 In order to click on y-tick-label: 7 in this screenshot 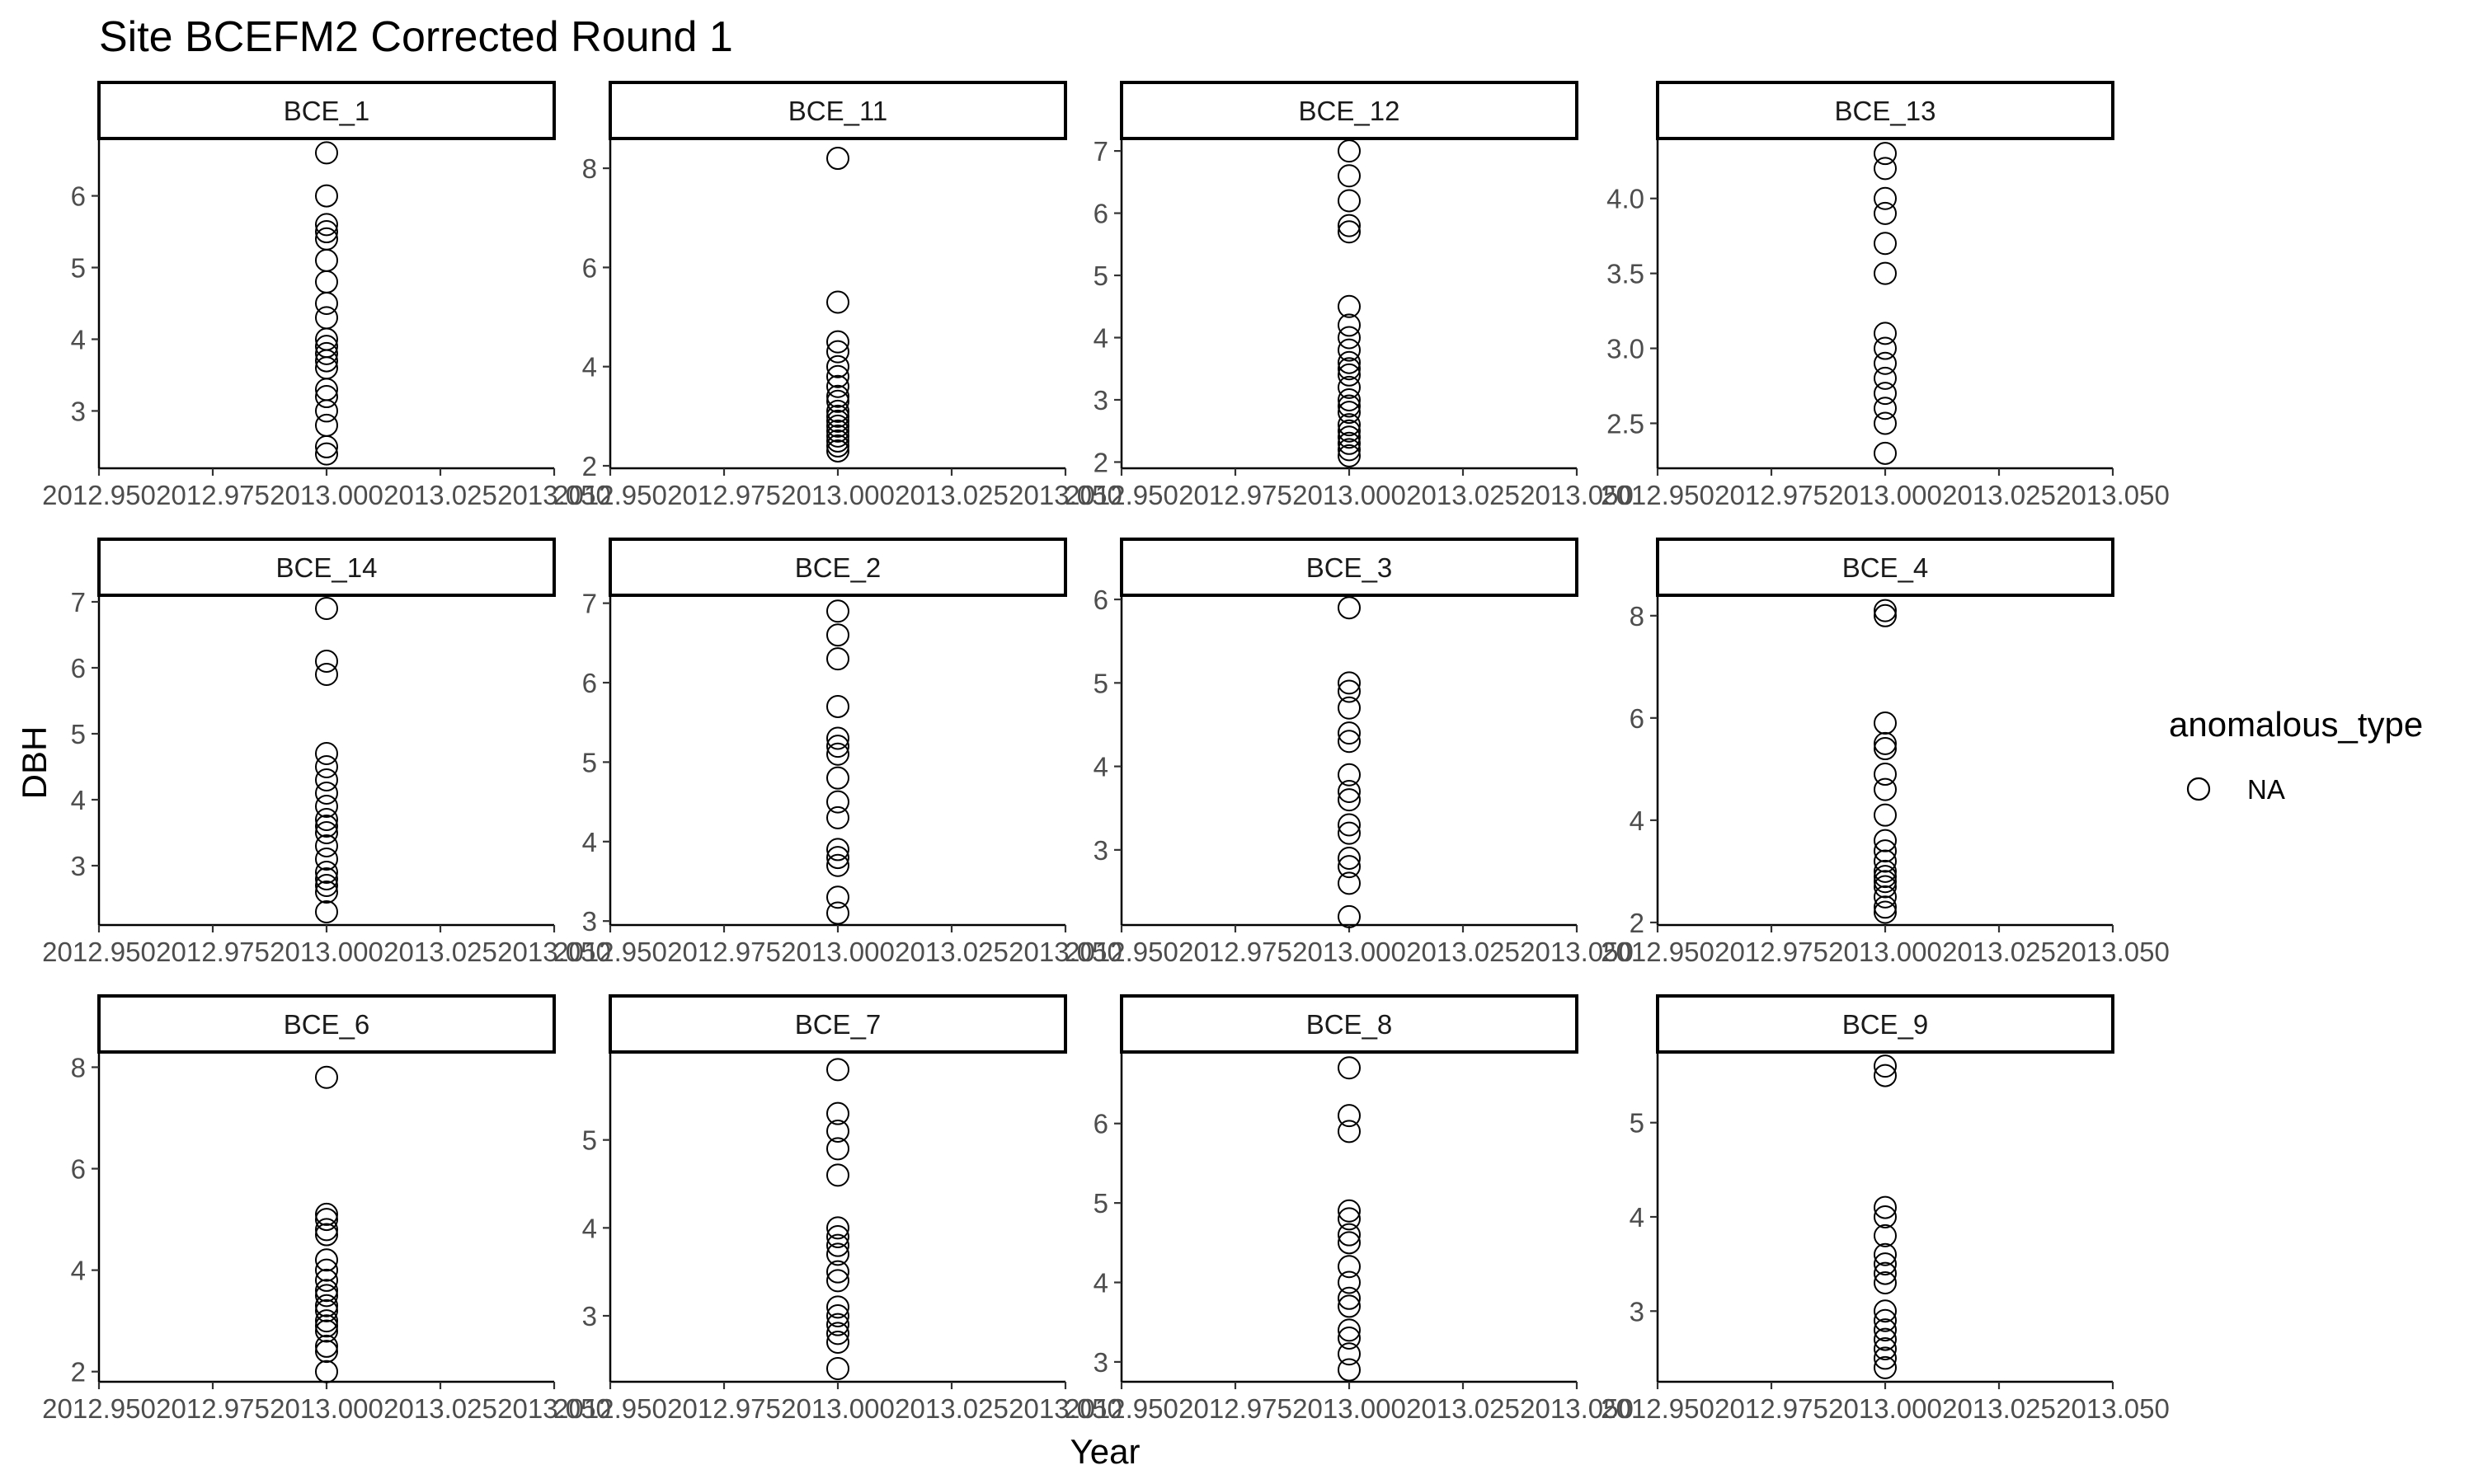, I will do `click(78, 602)`.